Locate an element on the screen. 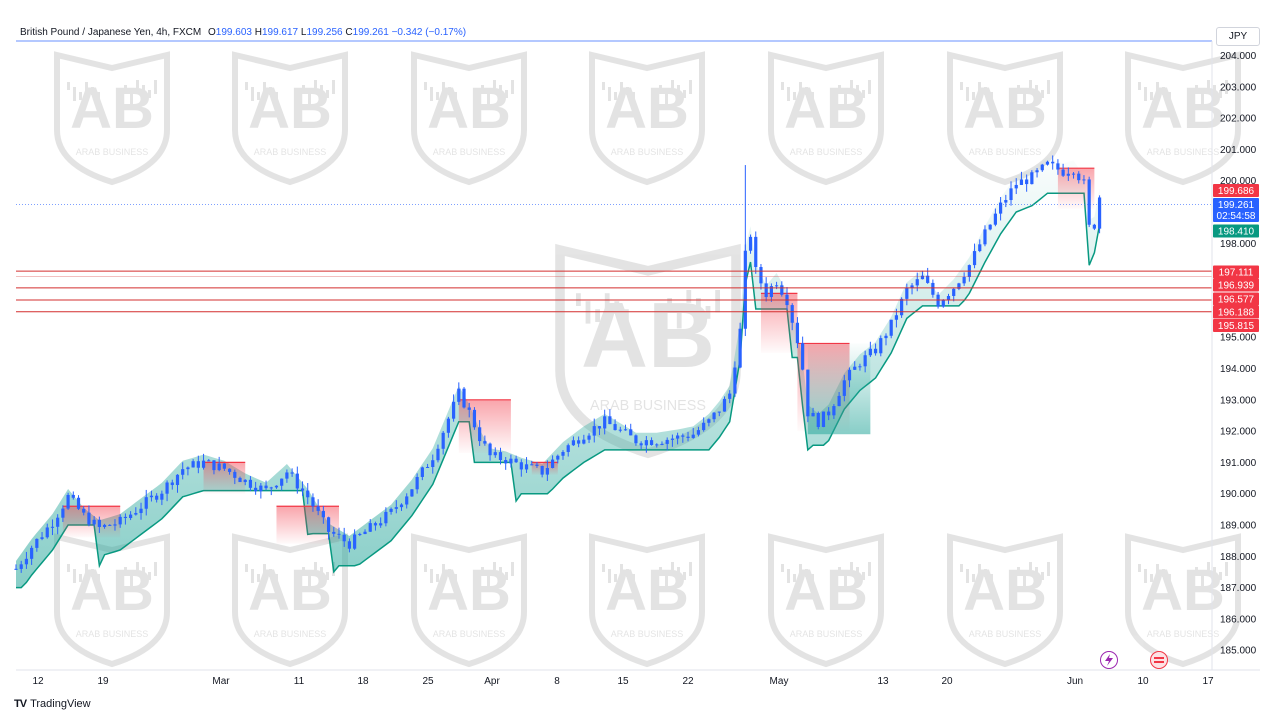 The height and width of the screenshot is (720, 1280). tradingview-logo: TV TradingView is located at coordinates (52, 704).